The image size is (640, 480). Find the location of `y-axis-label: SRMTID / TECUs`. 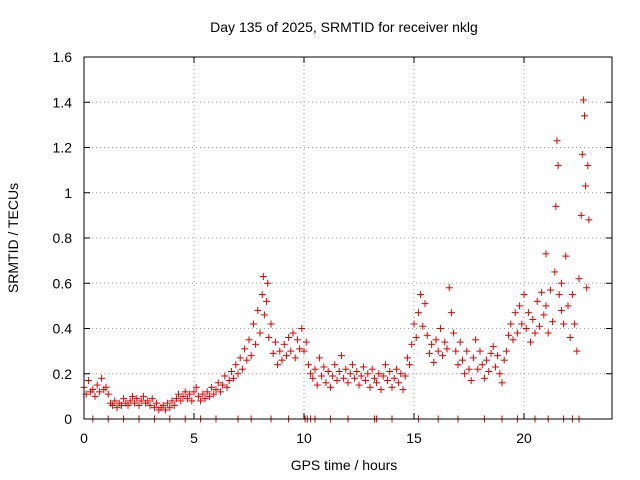

y-axis-label: SRMTID / TECUs is located at coordinates (13, 238).